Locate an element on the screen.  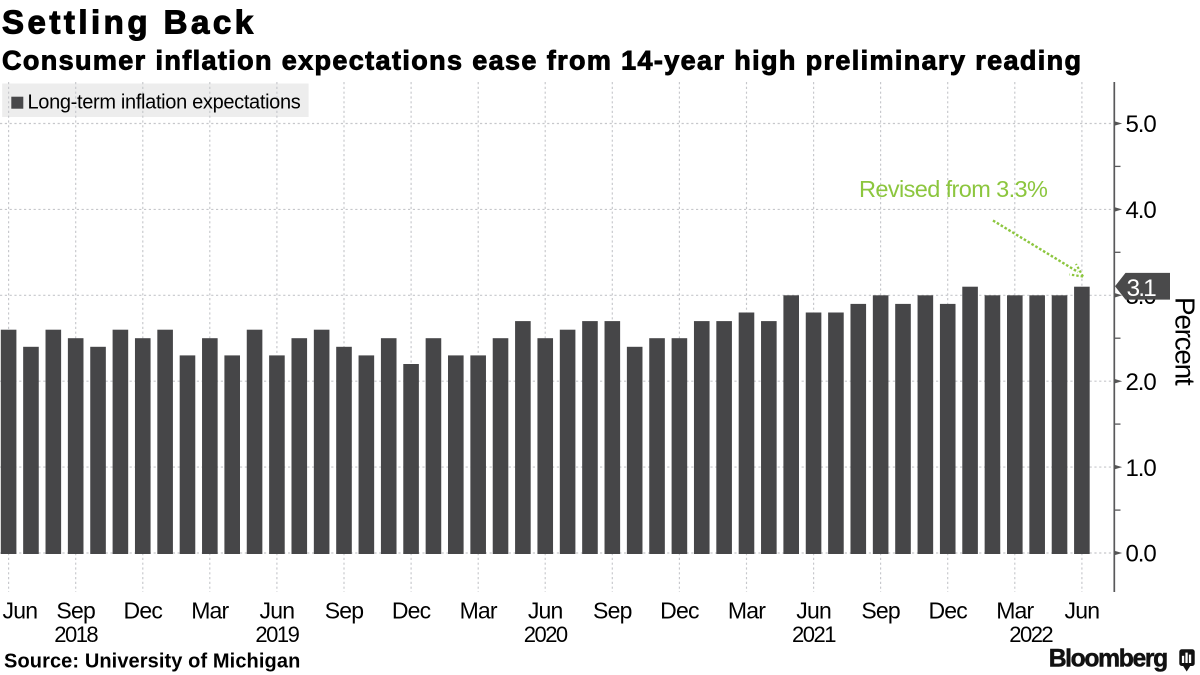
svg-text: 4.0 is located at coordinates (1141, 210).